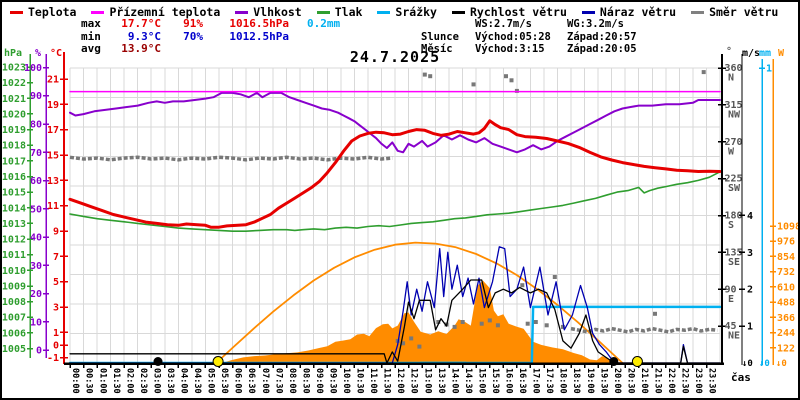 This screenshot has height=400, width=800. What do you see at coordinates (536, 381) in the screenshot?
I see `svg-text: 17:00` at bounding box center [536, 381].